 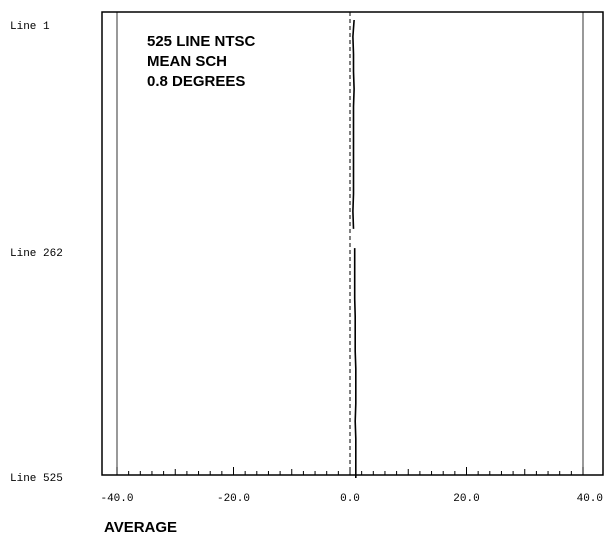 I want to click on x-tick-label-neg-20: -20.0, so click(x=233, y=499).